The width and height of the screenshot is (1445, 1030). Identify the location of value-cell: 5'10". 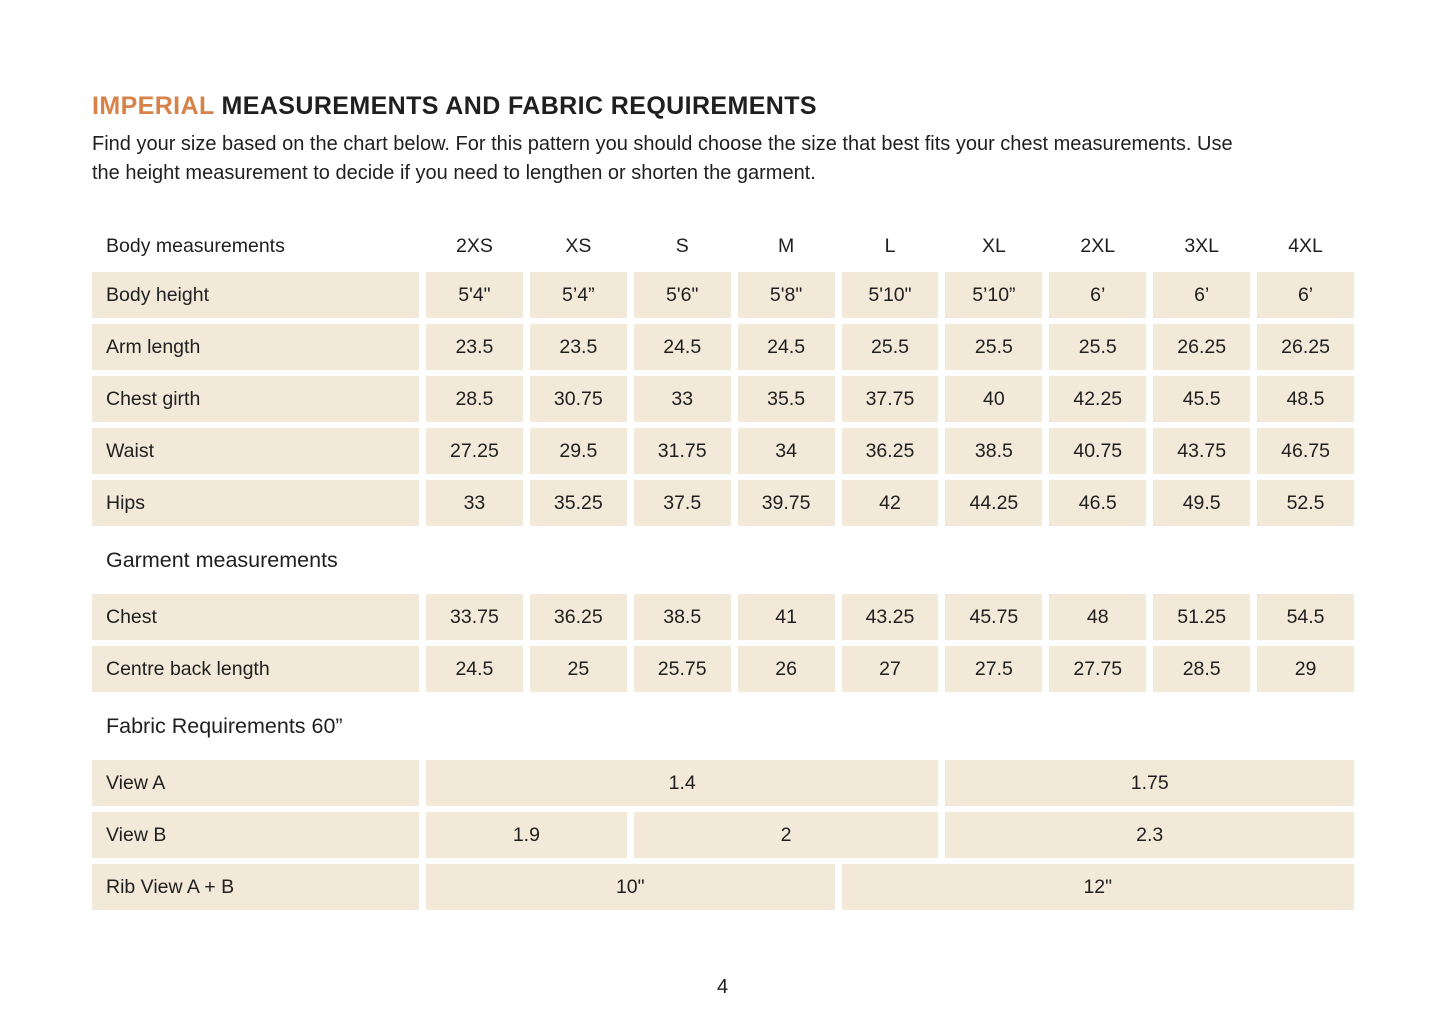
(890, 295).